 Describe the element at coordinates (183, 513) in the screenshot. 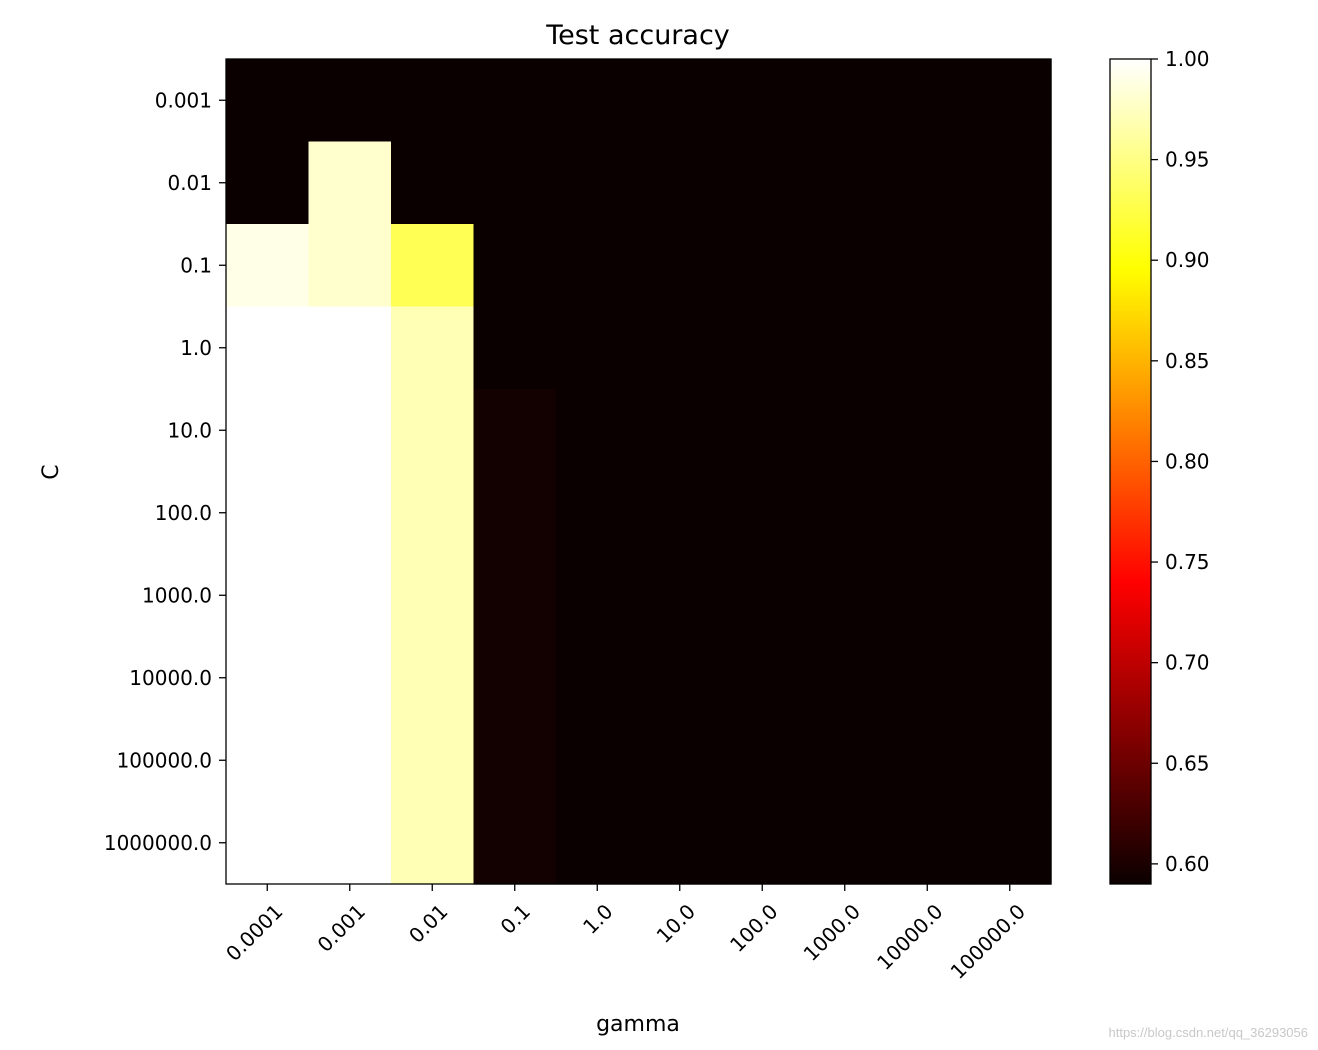

I see `y-tick-label: 100.0` at that location.